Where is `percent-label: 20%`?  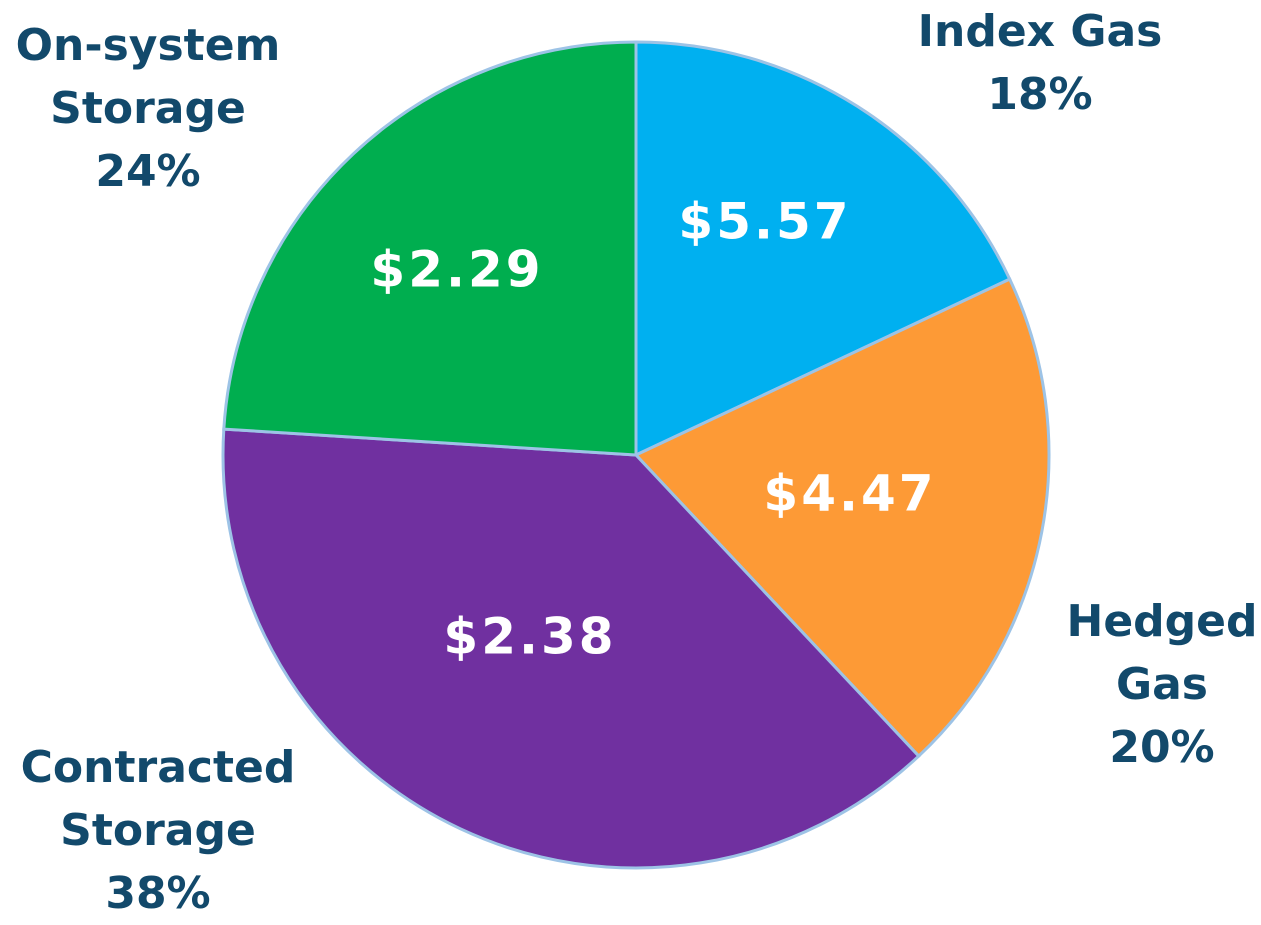 percent-label: 20% is located at coordinates (1162, 747).